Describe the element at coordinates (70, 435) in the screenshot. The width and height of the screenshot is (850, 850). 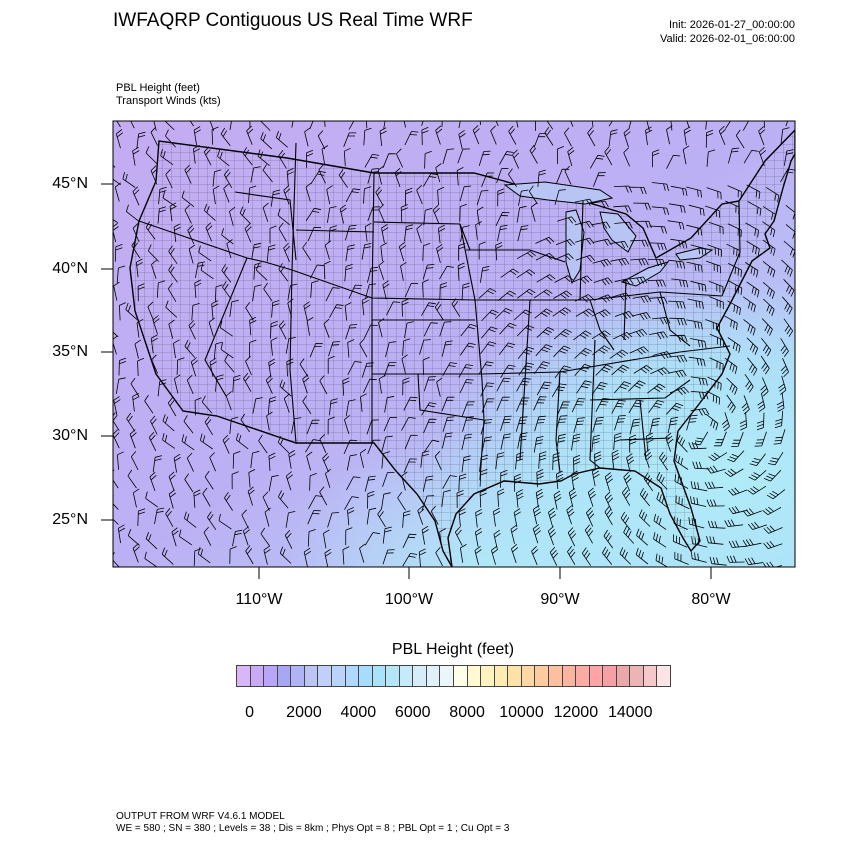
I see `lat-label-30n: 30°N` at that location.